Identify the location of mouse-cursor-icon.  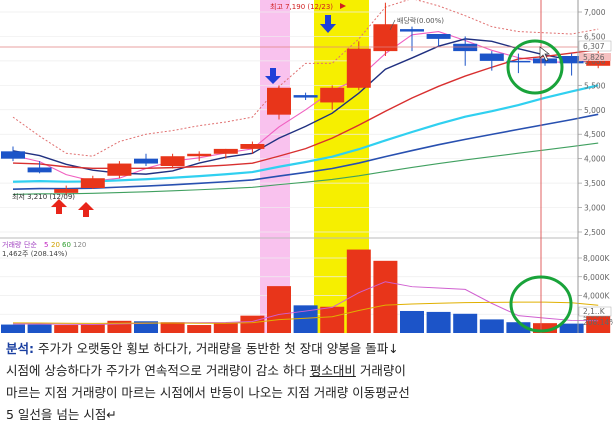
(545, 54).